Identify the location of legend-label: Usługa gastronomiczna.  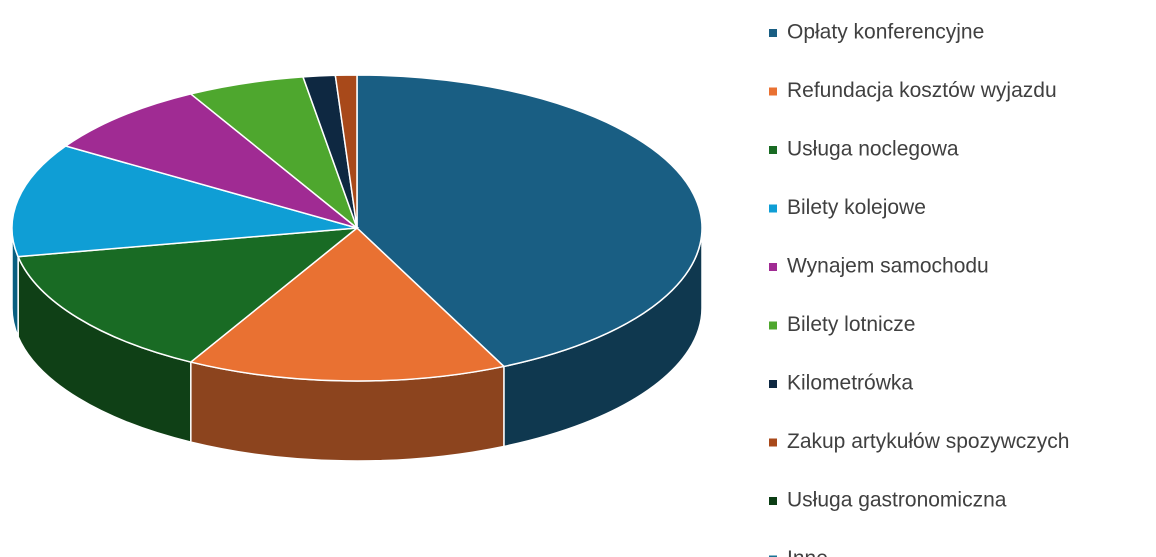
(897, 500).